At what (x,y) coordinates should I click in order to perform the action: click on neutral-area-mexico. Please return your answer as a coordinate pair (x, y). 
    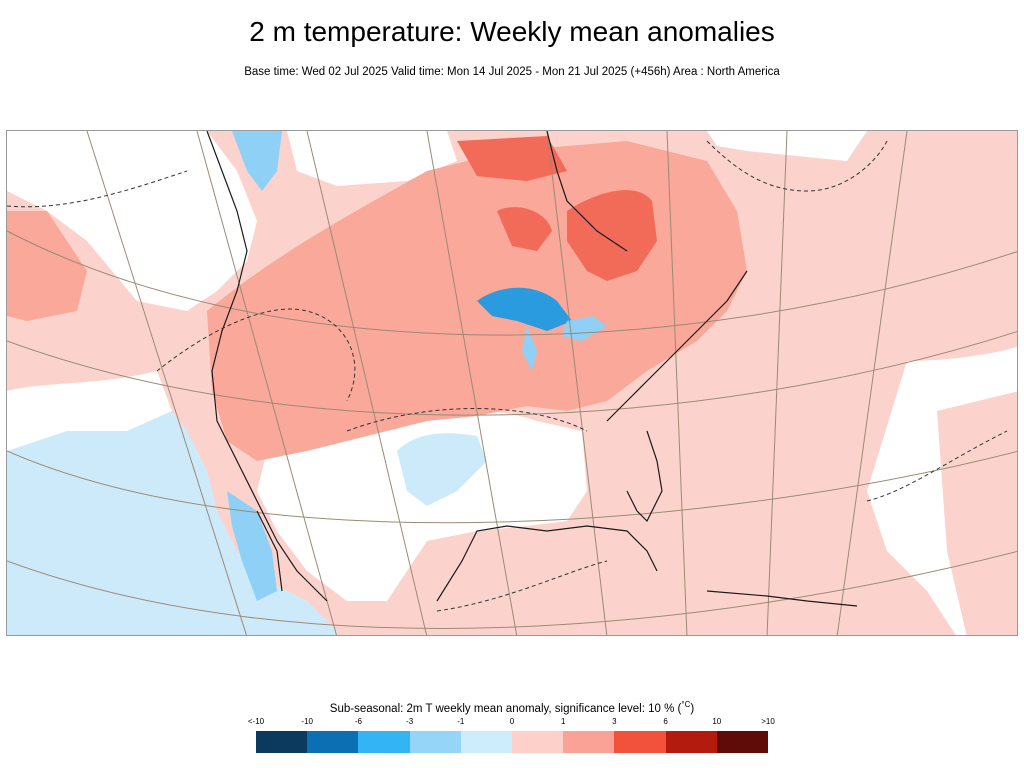
    Looking at the image, I should click on (422, 505).